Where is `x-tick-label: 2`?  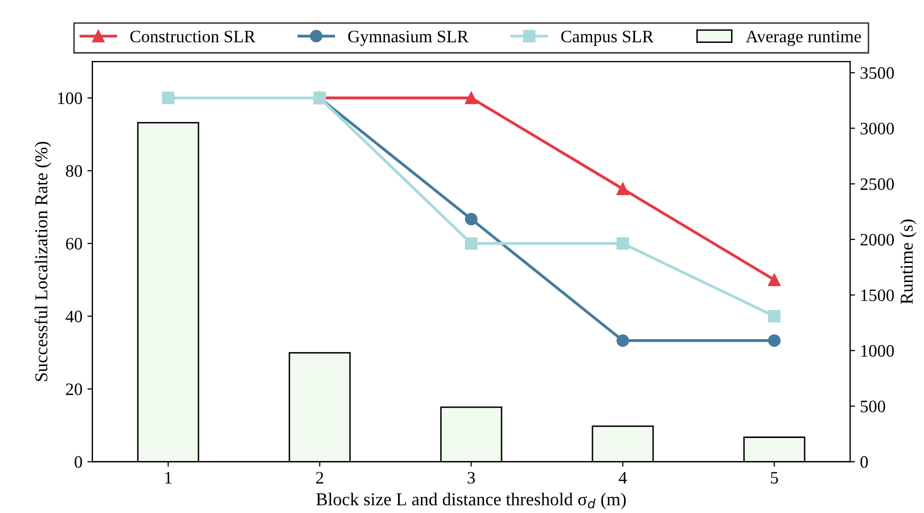
x-tick-label: 2 is located at coordinates (320, 478).